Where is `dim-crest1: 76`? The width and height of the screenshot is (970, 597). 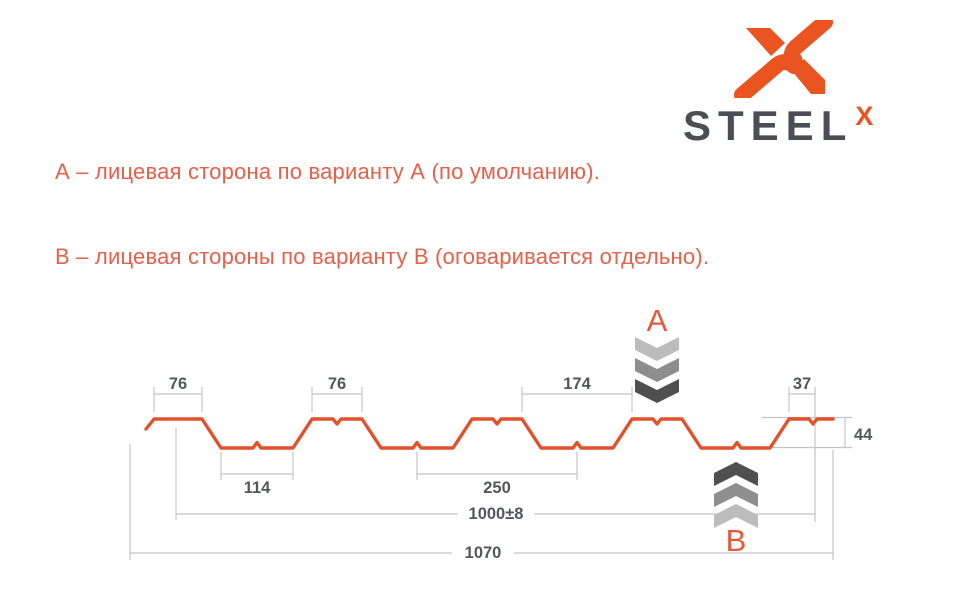 dim-crest1: 76 is located at coordinates (178, 384).